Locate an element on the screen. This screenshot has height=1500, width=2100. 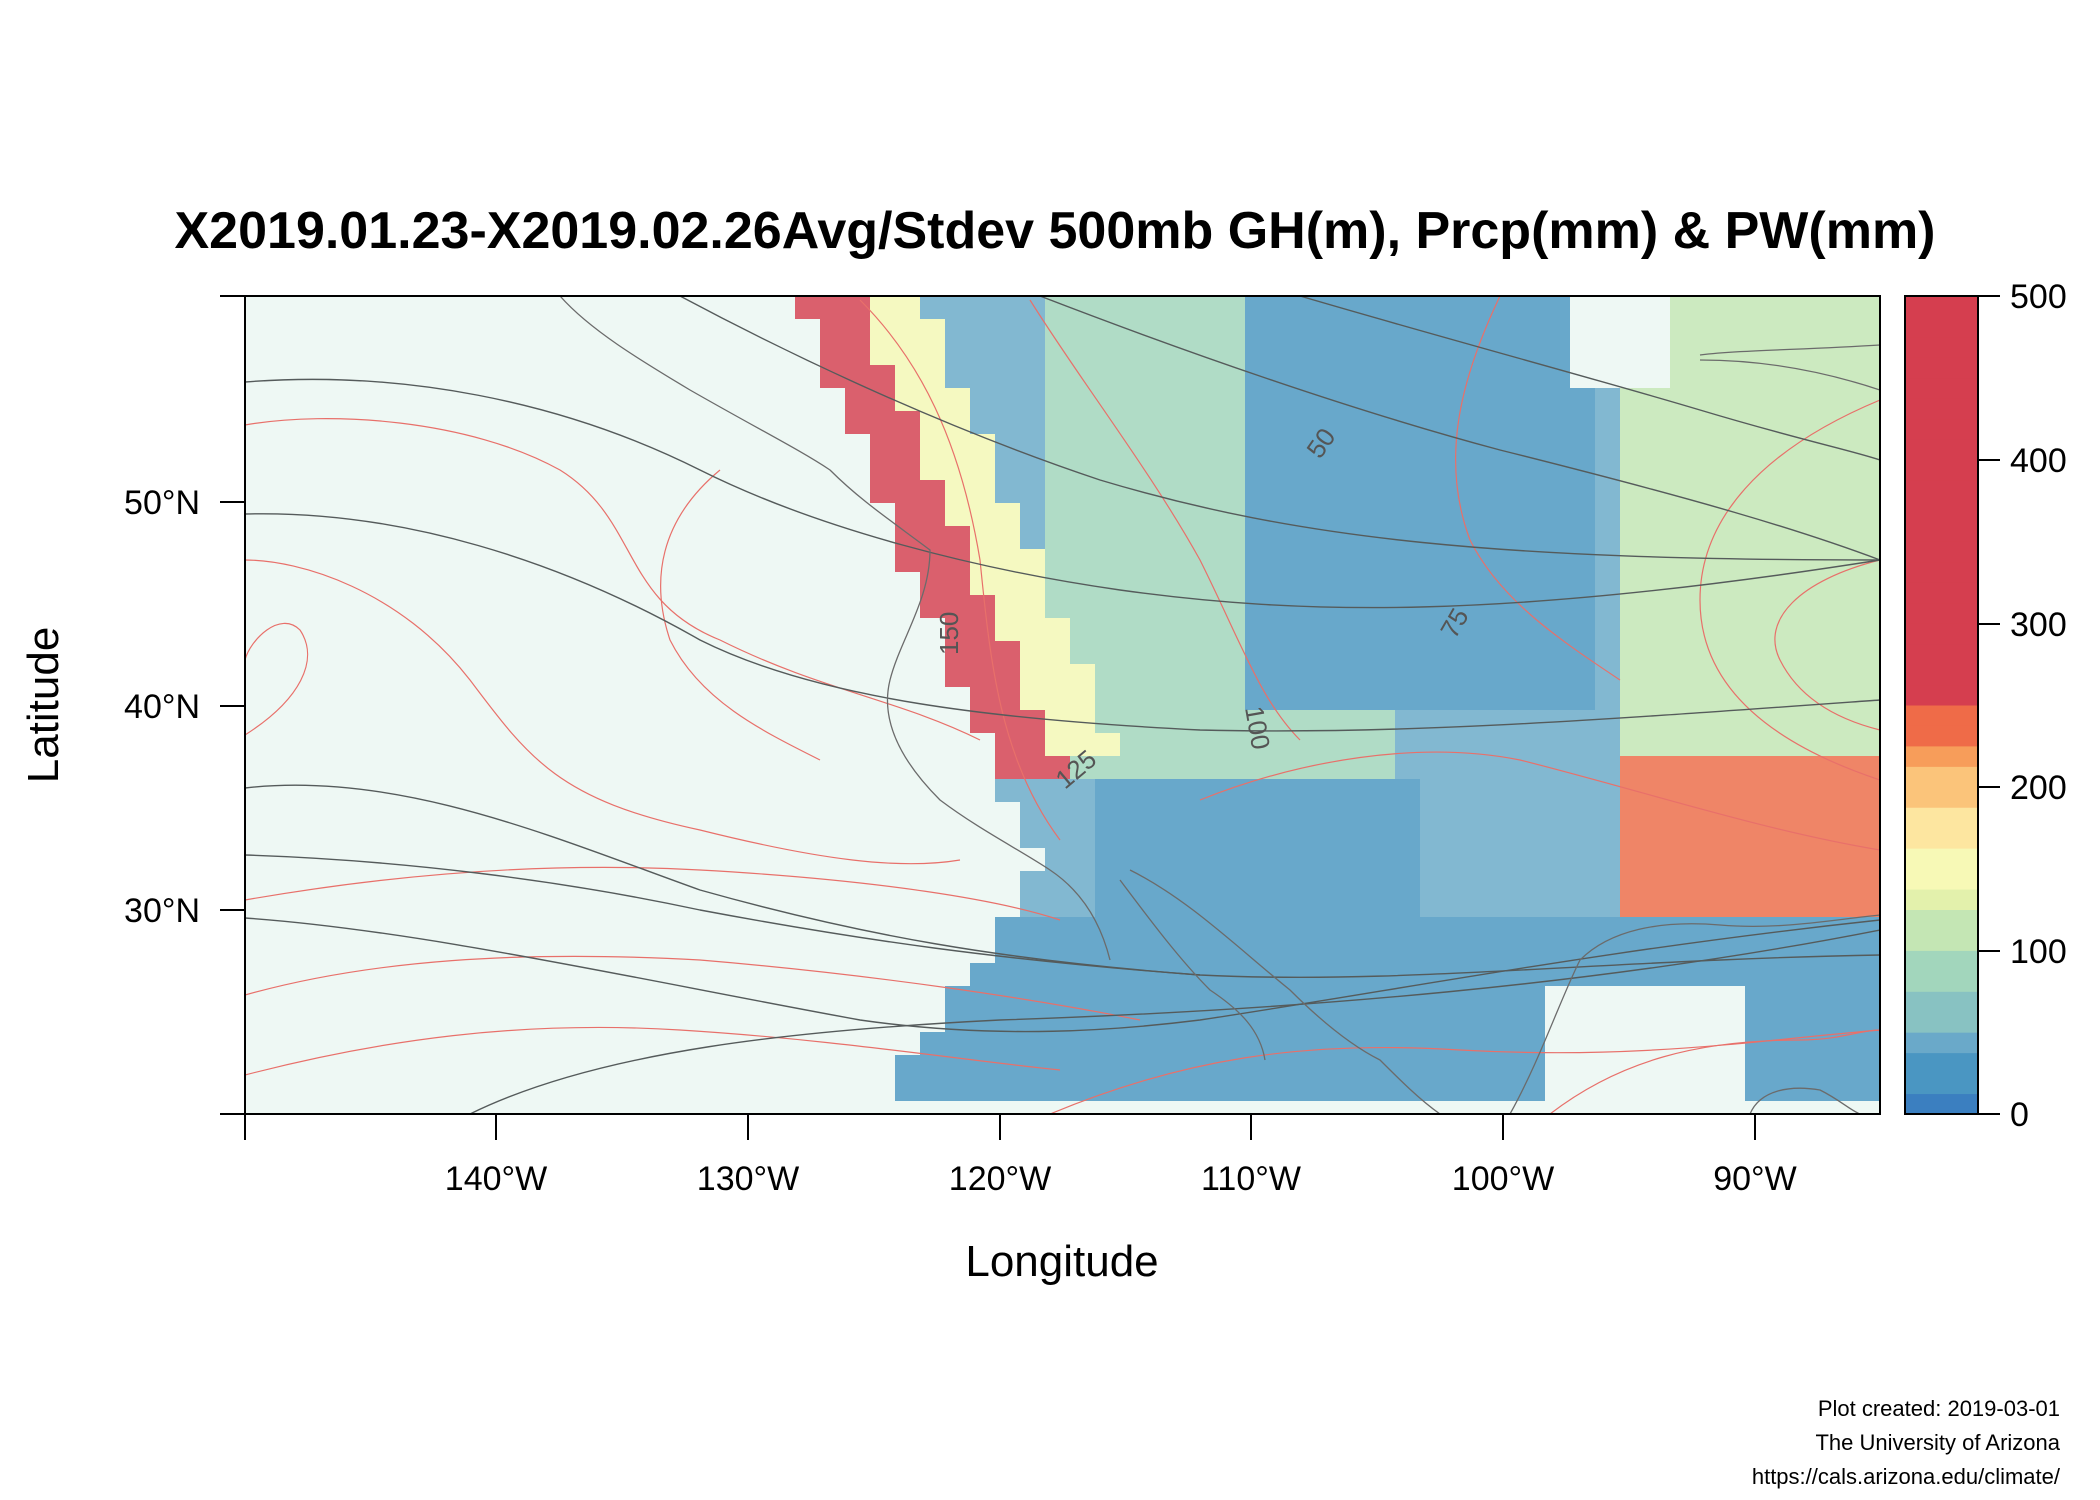
colorbar-swatch is located at coordinates (1941, 368).